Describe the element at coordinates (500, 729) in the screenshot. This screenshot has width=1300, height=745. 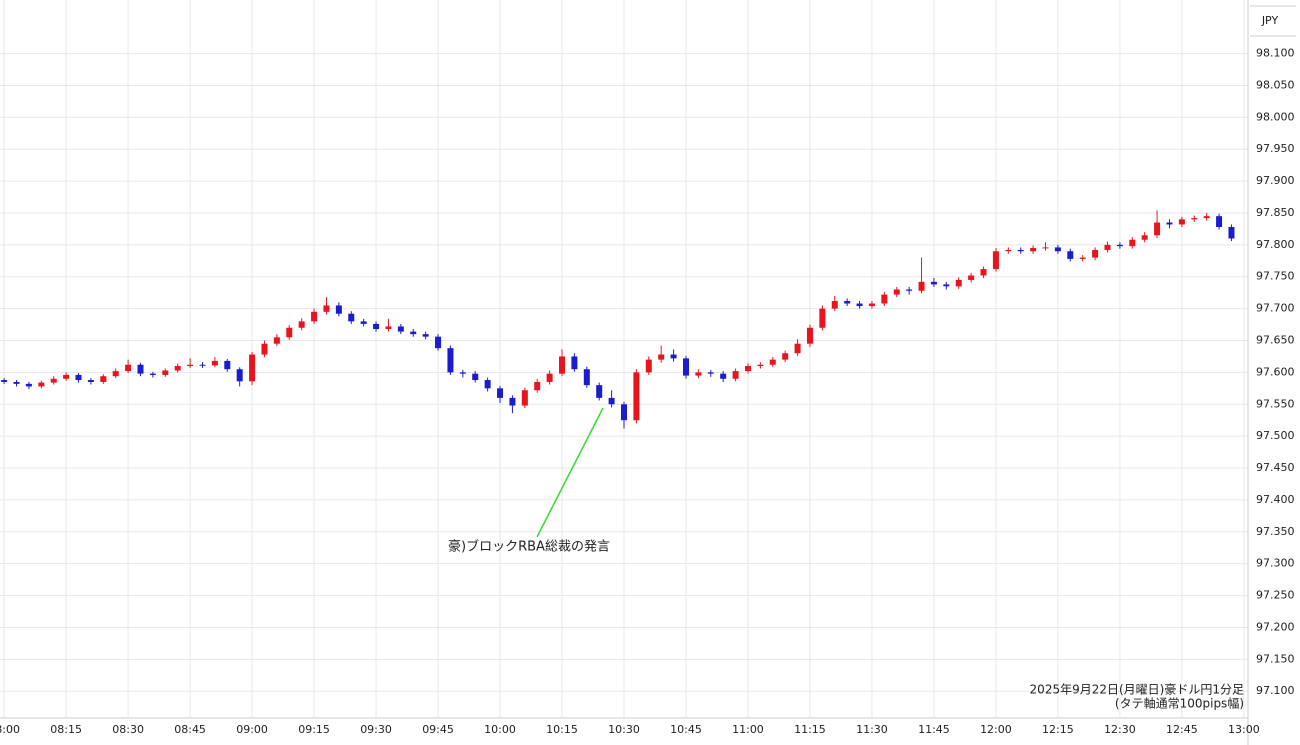
I see `x-tick-label: 10:00` at that location.